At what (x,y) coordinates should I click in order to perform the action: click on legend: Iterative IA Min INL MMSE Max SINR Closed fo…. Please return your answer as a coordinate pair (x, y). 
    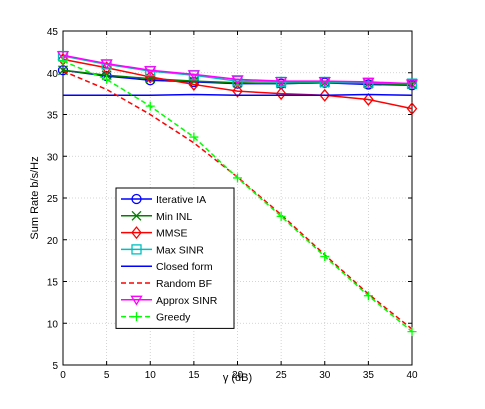
    Looking at the image, I should click on (175, 258).